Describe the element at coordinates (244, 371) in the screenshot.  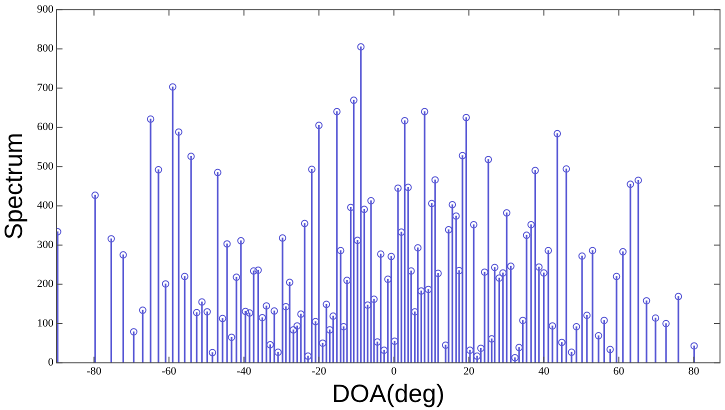
I see `x-tick-label: -40` at that location.